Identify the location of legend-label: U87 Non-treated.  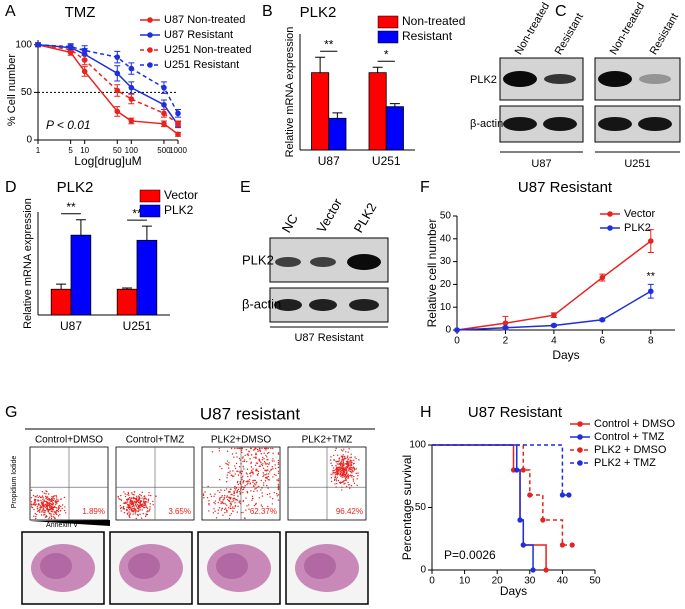
(204, 20).